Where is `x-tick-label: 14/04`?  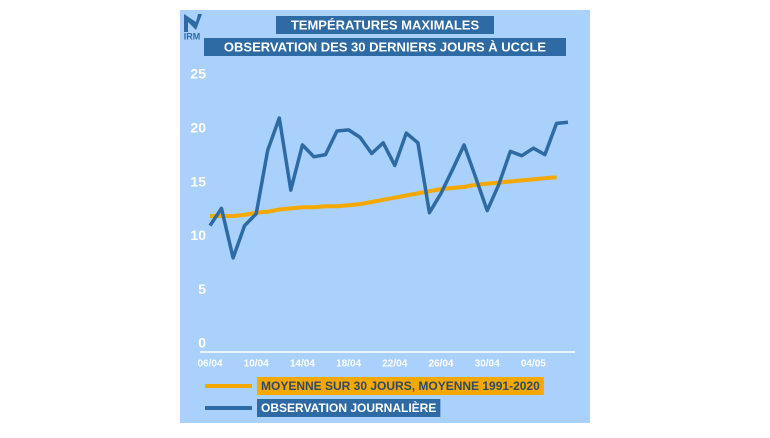
x-tick-label: 14/04 is located at coordinates (302, 364).